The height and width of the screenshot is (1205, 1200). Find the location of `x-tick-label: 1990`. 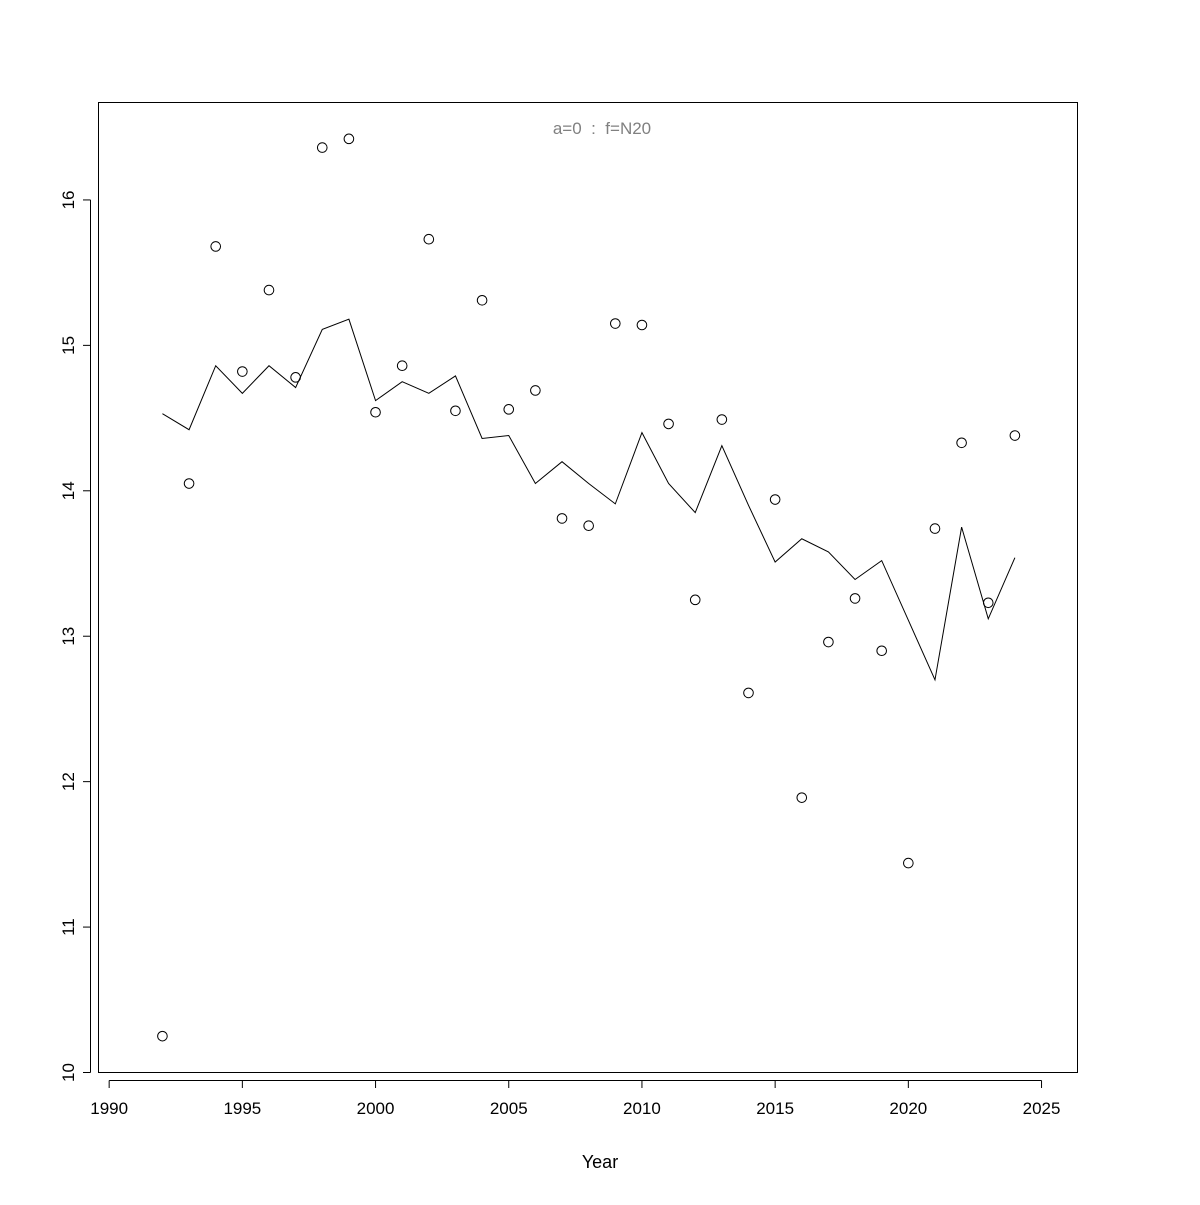

x-tick-label: 1990 is located at coordinates (109, 1108).